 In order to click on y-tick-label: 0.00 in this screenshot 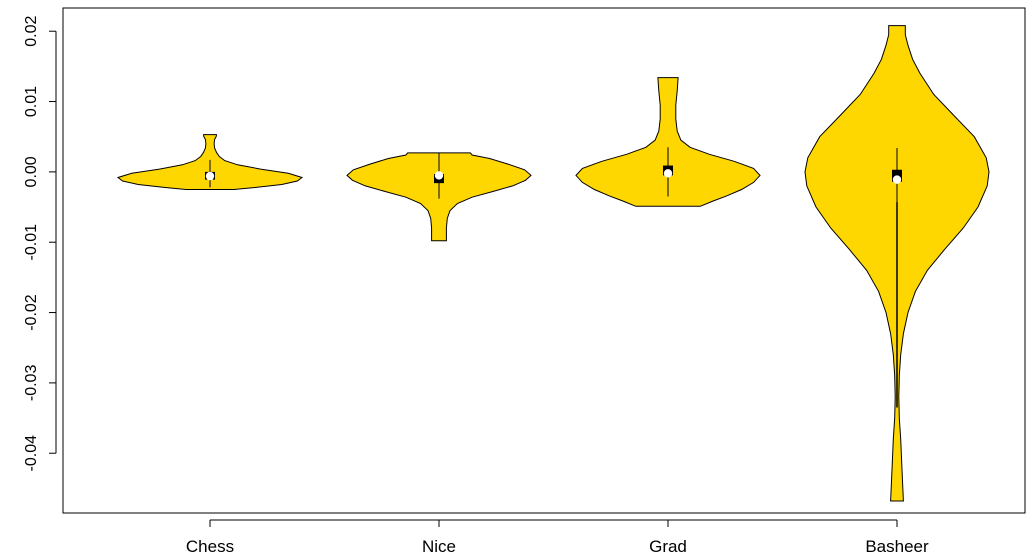, I will do `click(31, 171)`.